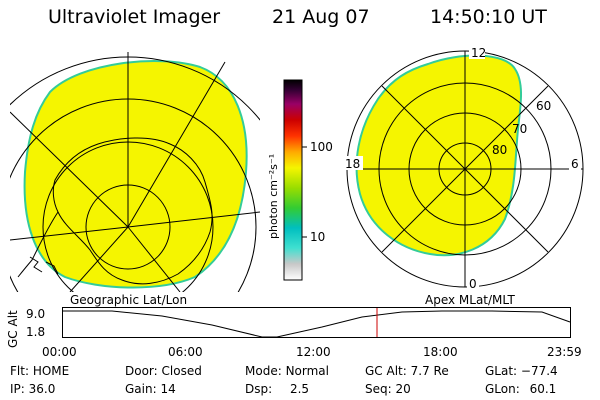 This screenshot has width=600, height=400. I want to click on timeline-tick-label: 06:00, so click(185, 352).